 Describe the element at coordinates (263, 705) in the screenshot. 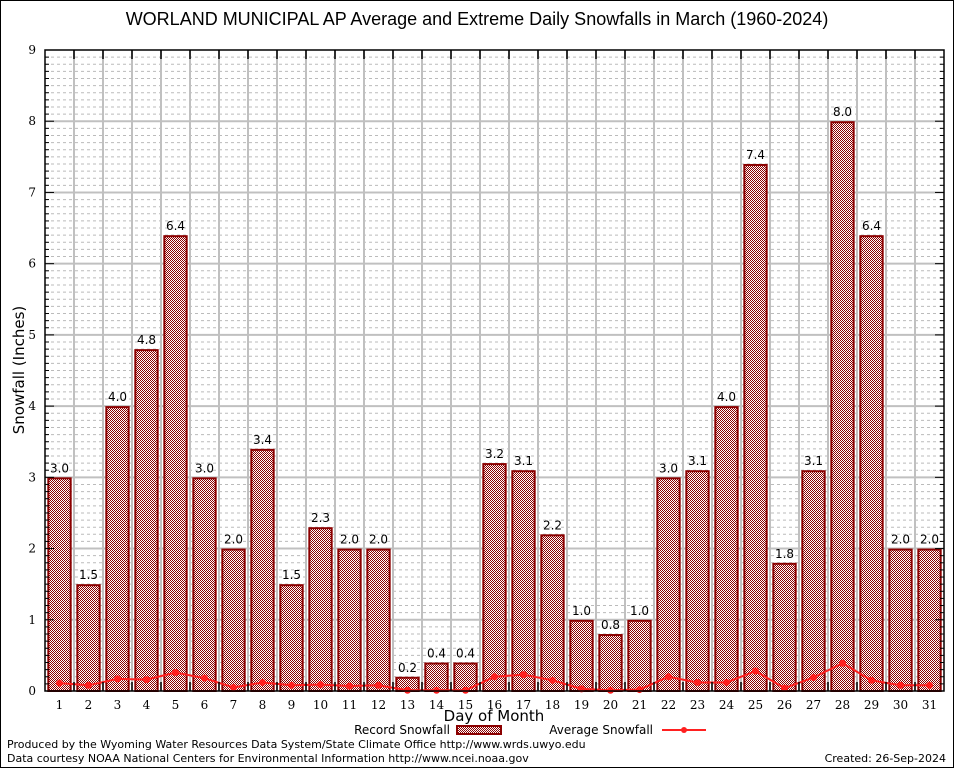

I see `x-tick-label: 8` at that location.